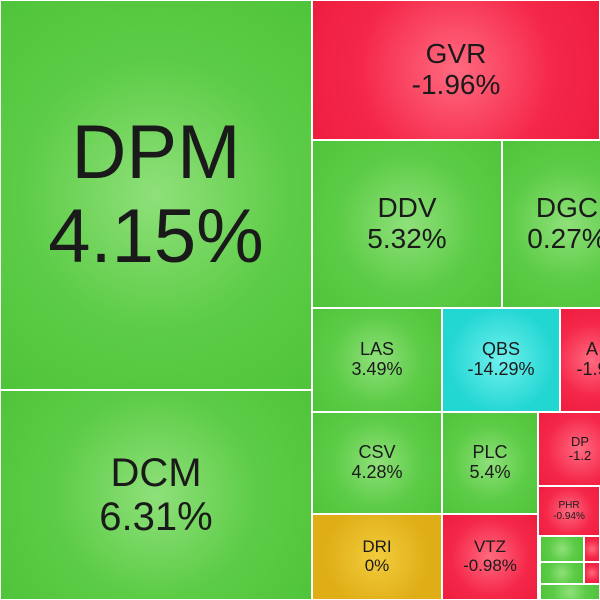 Image resolution: width=600 pixels, height=600 pixels. I want to click on ticker-label: CSV, so click(377, 452).